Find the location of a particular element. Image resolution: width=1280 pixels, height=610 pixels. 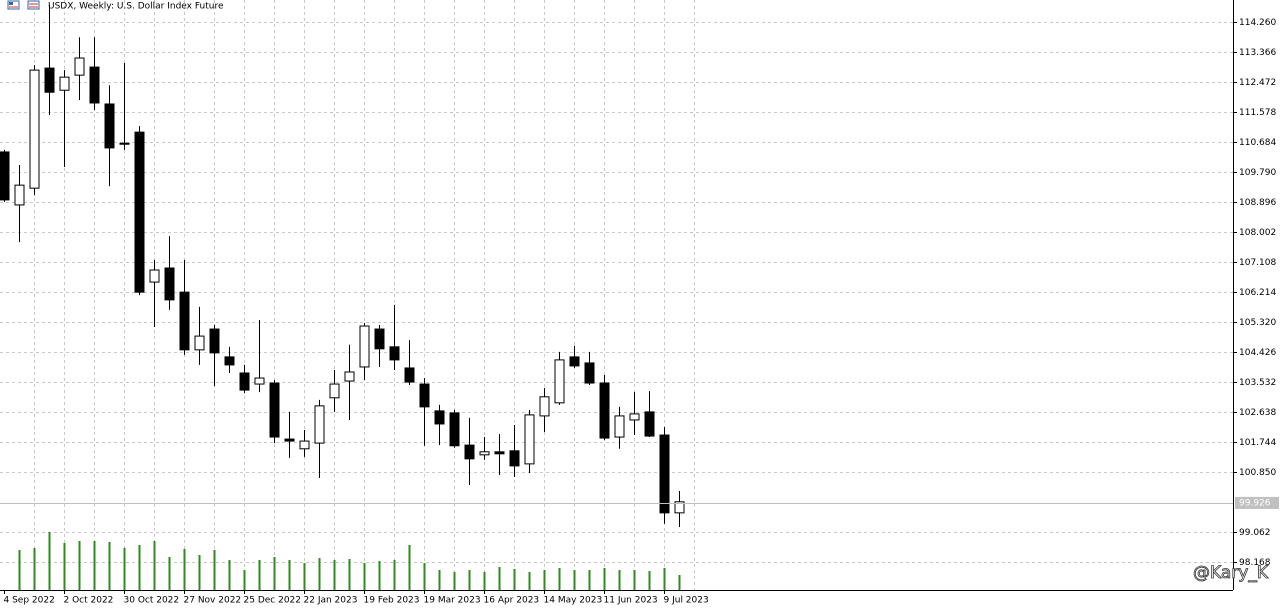

watermark: @Kary_K is located at coordinates (1231, 573).